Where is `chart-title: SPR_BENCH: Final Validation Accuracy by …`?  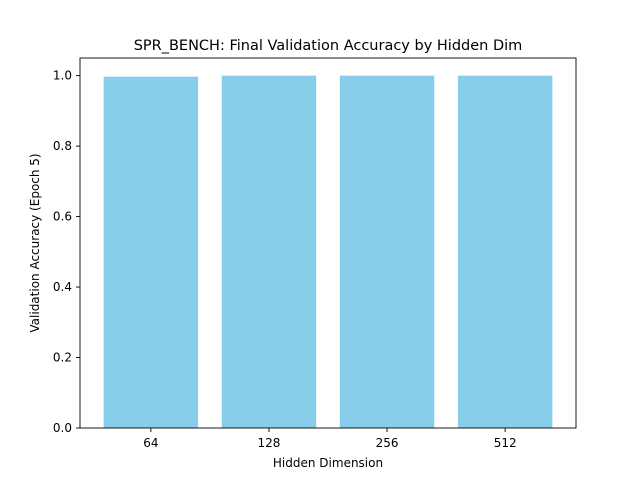 chart-title: SPR_BENCH: Final Validation Accuracy by … is located at coordinates (328, 46).